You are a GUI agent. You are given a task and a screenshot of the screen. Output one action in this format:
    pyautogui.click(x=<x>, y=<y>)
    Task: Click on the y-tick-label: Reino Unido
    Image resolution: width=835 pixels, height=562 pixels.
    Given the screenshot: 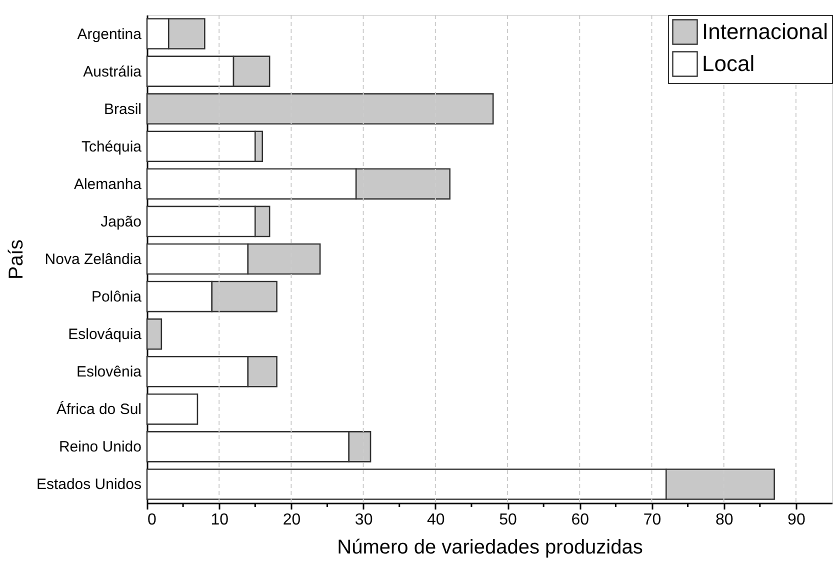 What is the action you would take?
    pyautogui.click(x=100, y=447)
    